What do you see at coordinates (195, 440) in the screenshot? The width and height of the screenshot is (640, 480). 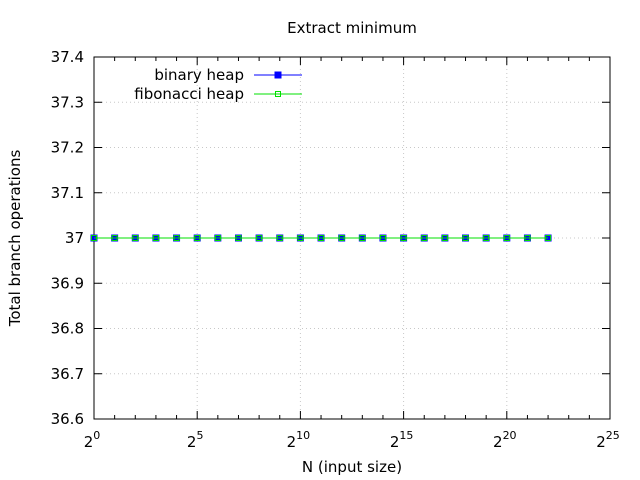 I see `x-tick-label: 25` at bounding box center [195, 440].